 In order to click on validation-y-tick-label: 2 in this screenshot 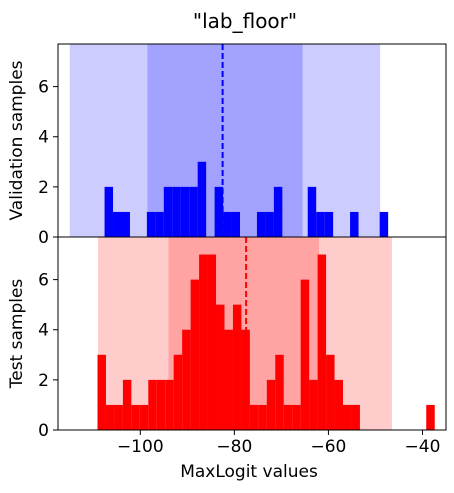, I will do `click(43, 188)`.